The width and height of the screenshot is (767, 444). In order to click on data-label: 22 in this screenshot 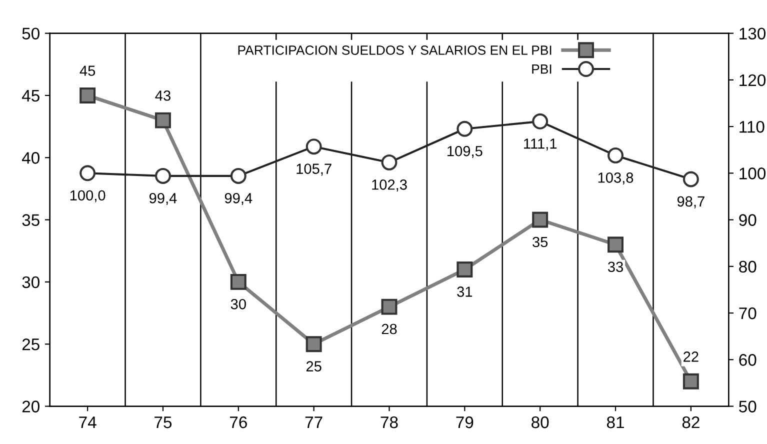, I will do `click(691, 357)`.